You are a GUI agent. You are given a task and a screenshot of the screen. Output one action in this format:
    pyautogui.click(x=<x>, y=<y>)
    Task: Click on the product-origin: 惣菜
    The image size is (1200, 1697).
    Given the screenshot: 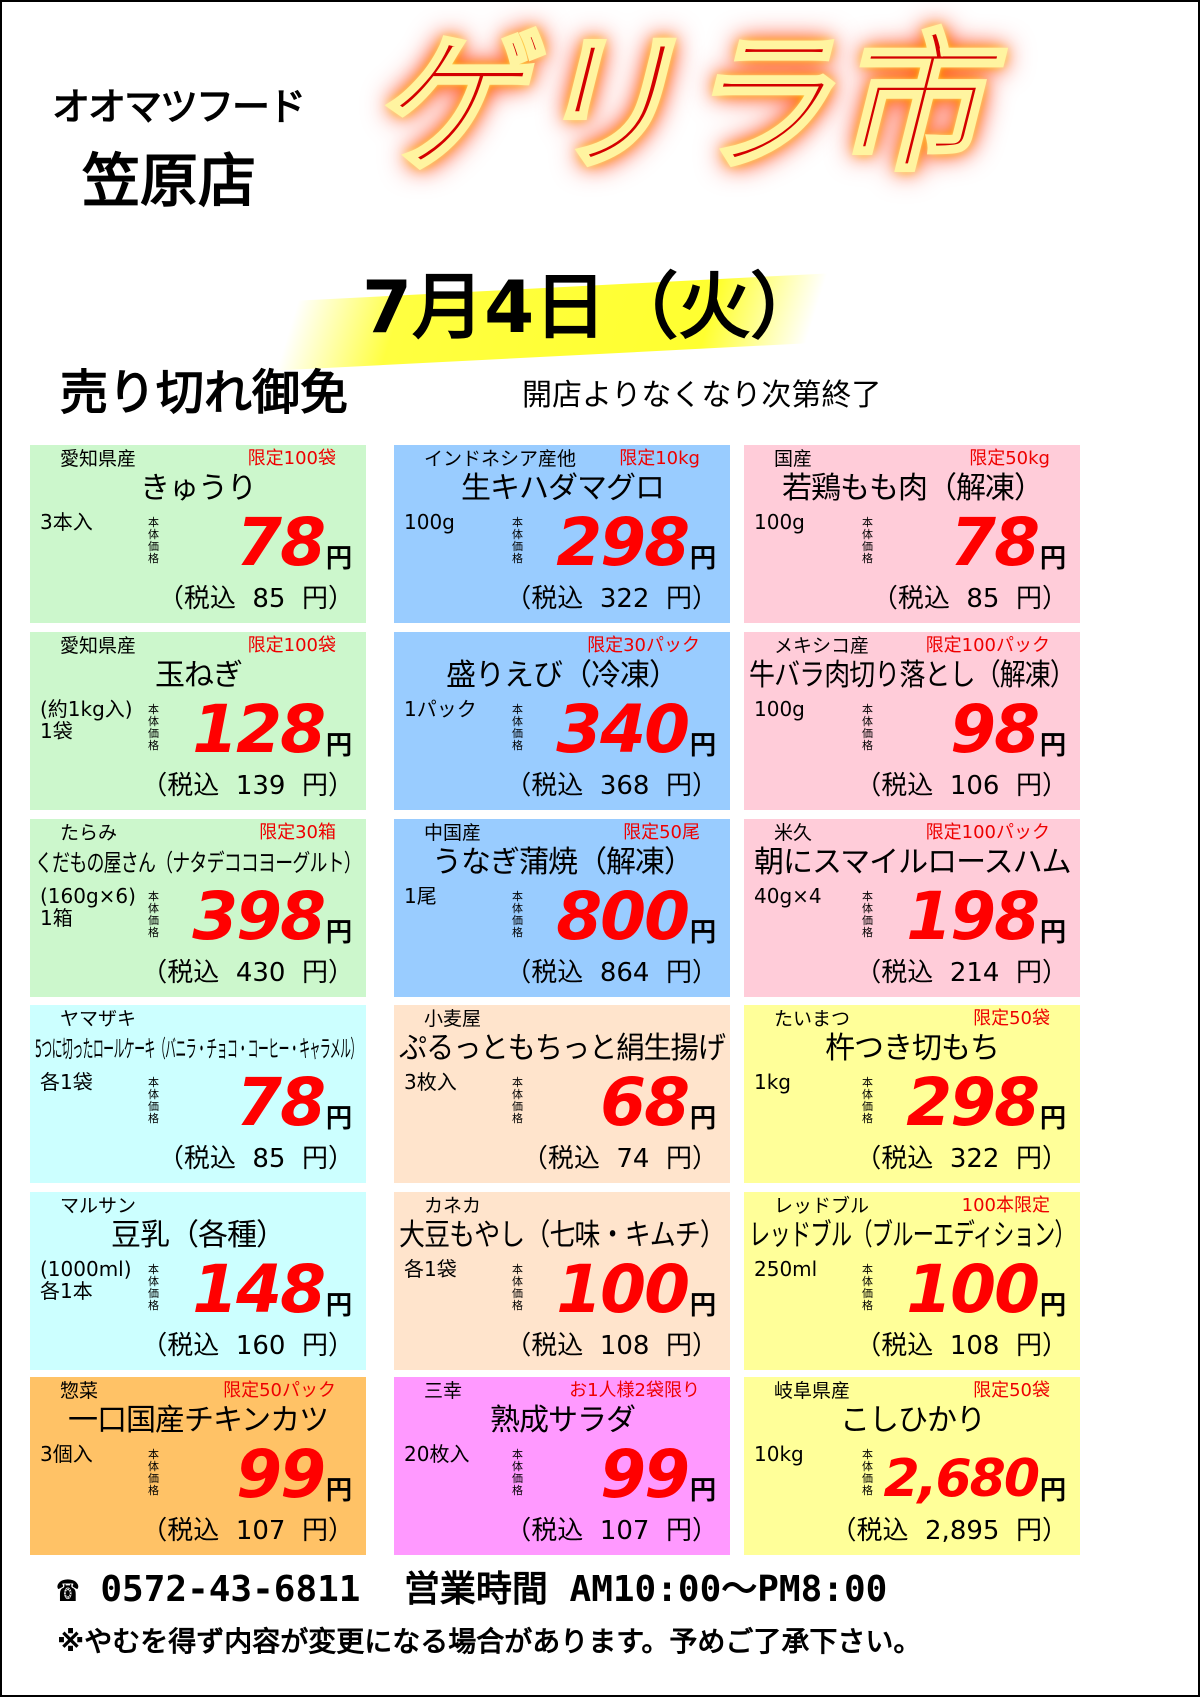 What is the action you would take?
    pyautogui.click(x=79, y=1391)
    